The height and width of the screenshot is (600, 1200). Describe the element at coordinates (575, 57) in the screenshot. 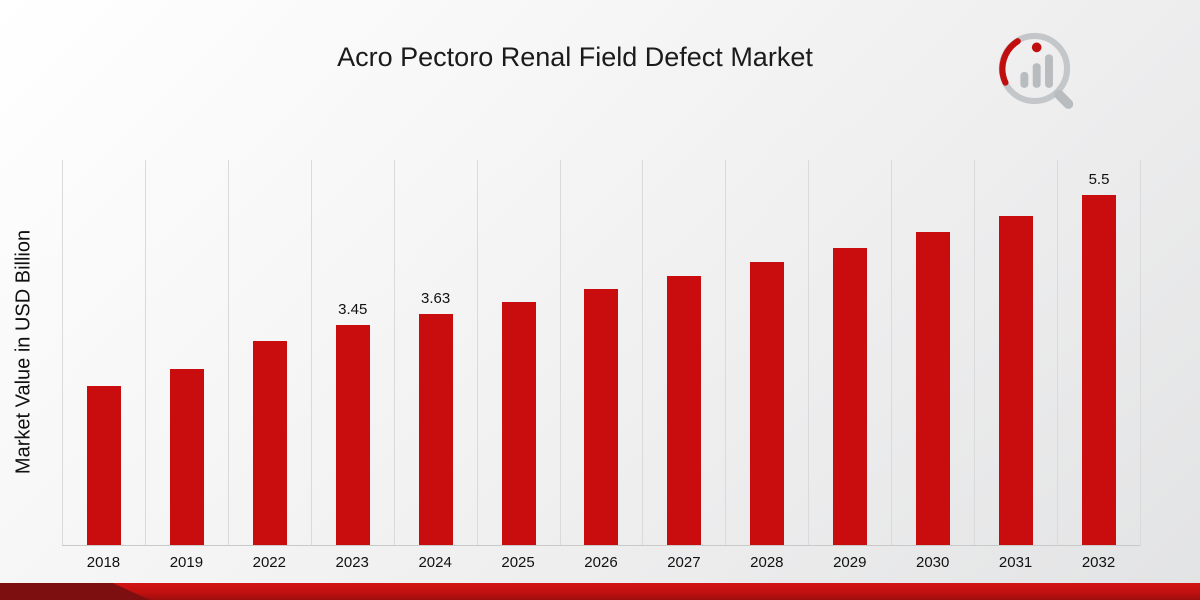

I see `chart-title: Acro Pectoro Renal Field Defect Market` at that location.